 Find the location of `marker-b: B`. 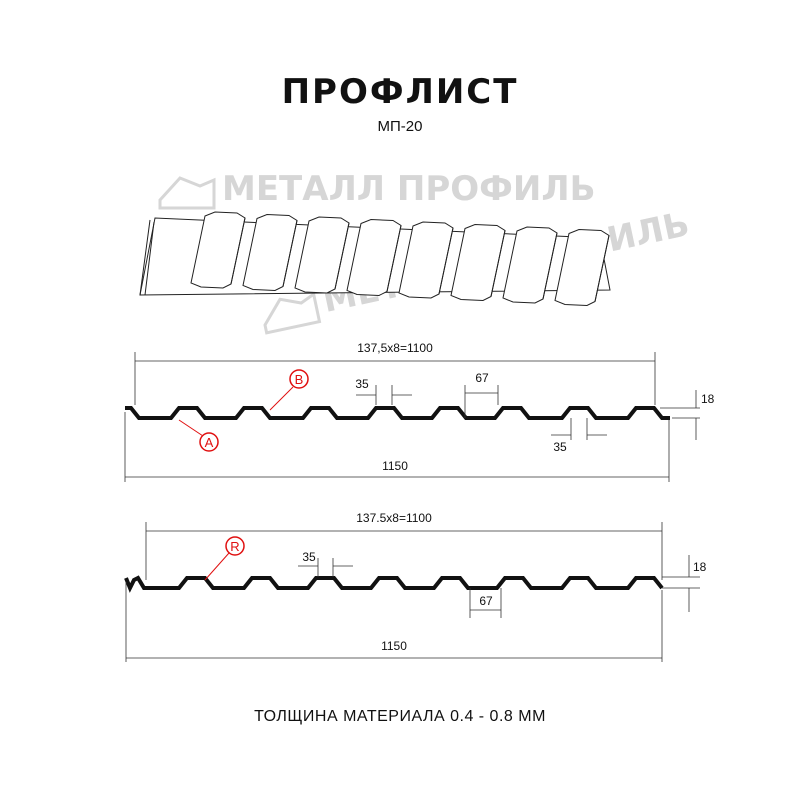

marker-b: B is located at coordinates (289, 390).